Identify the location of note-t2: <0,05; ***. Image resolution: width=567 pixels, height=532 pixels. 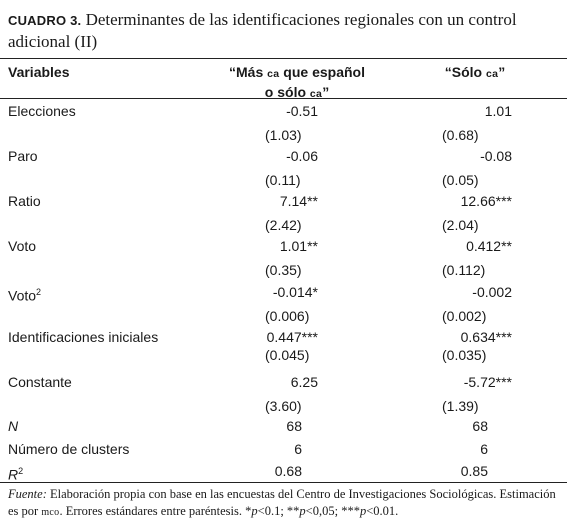
(332, 511).